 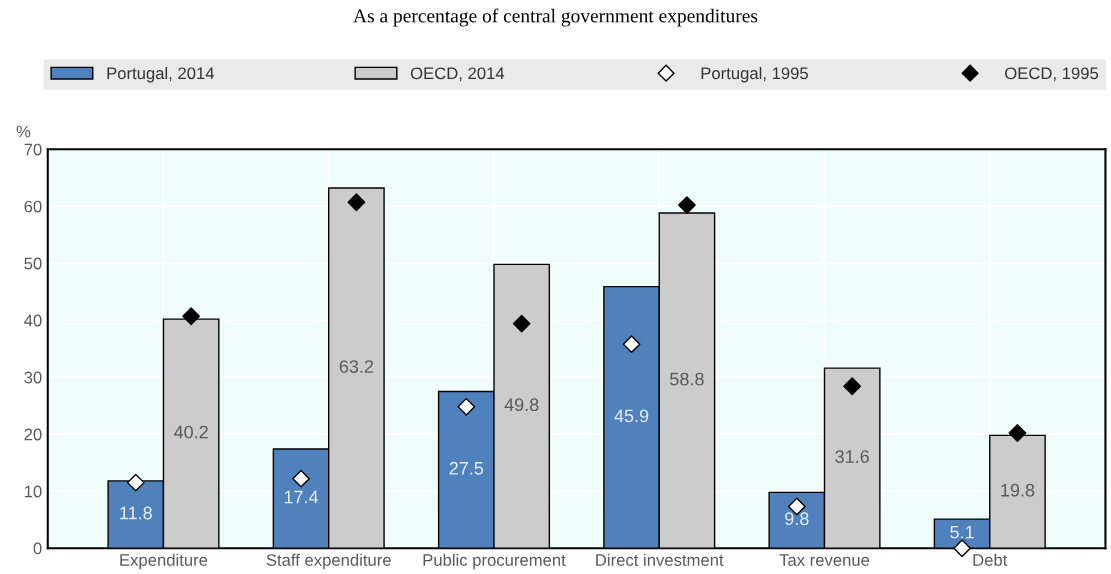 What do you see at coordinates (754, 74) in the screenshot?
I see `legend-label: Portugal, 1995` at bounding box center [754, 74].